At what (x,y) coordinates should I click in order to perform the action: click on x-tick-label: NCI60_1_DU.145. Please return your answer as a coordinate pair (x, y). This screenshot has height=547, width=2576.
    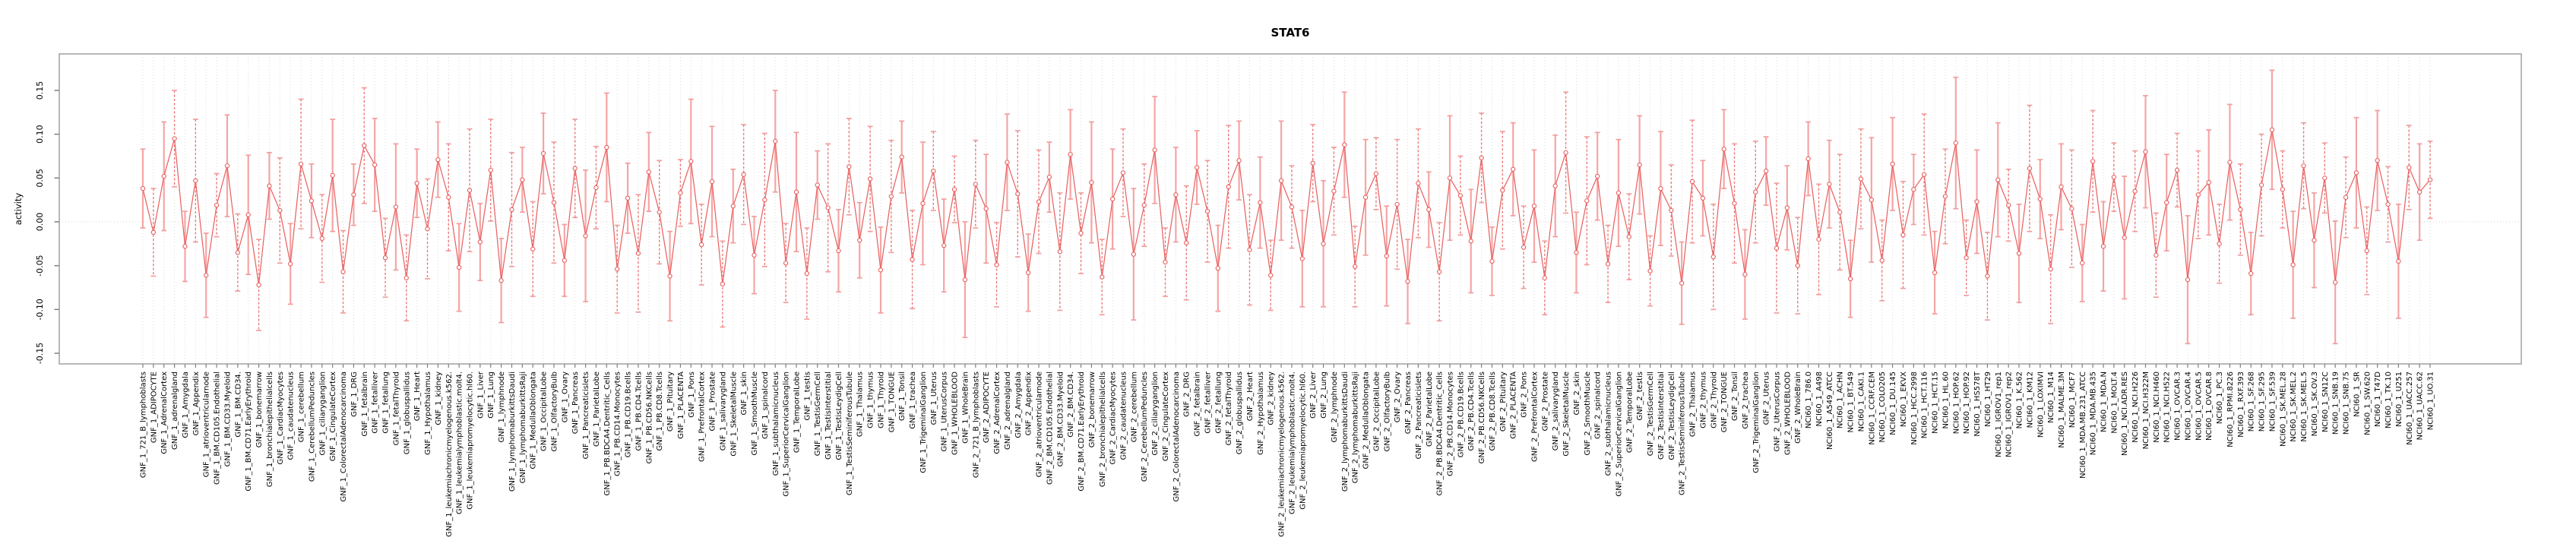
    Looking at the image, I should click on (1893, 403).